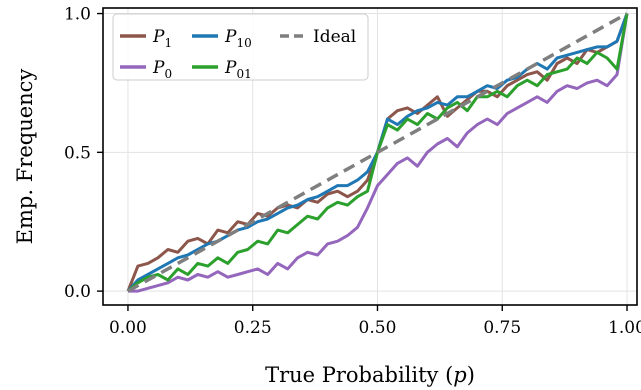 Image resolution: width=641 pixels, height=390 pixels. I want to click on x-tick-label: 1.00, so click(624, 328).